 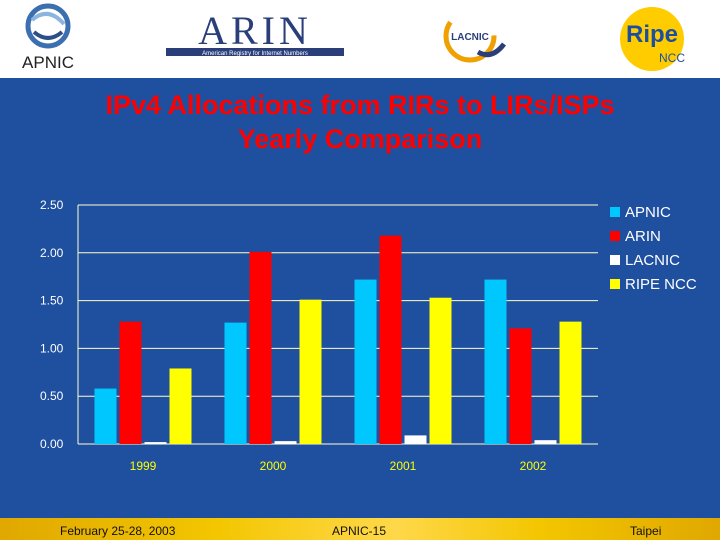 I want to click on bar-arin-2002, so click(x=520, y=386).